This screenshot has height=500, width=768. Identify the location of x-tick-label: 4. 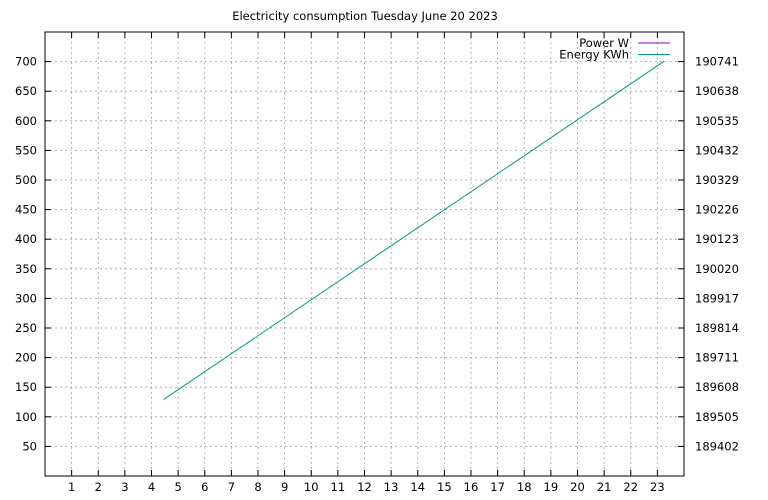
(151, 487).